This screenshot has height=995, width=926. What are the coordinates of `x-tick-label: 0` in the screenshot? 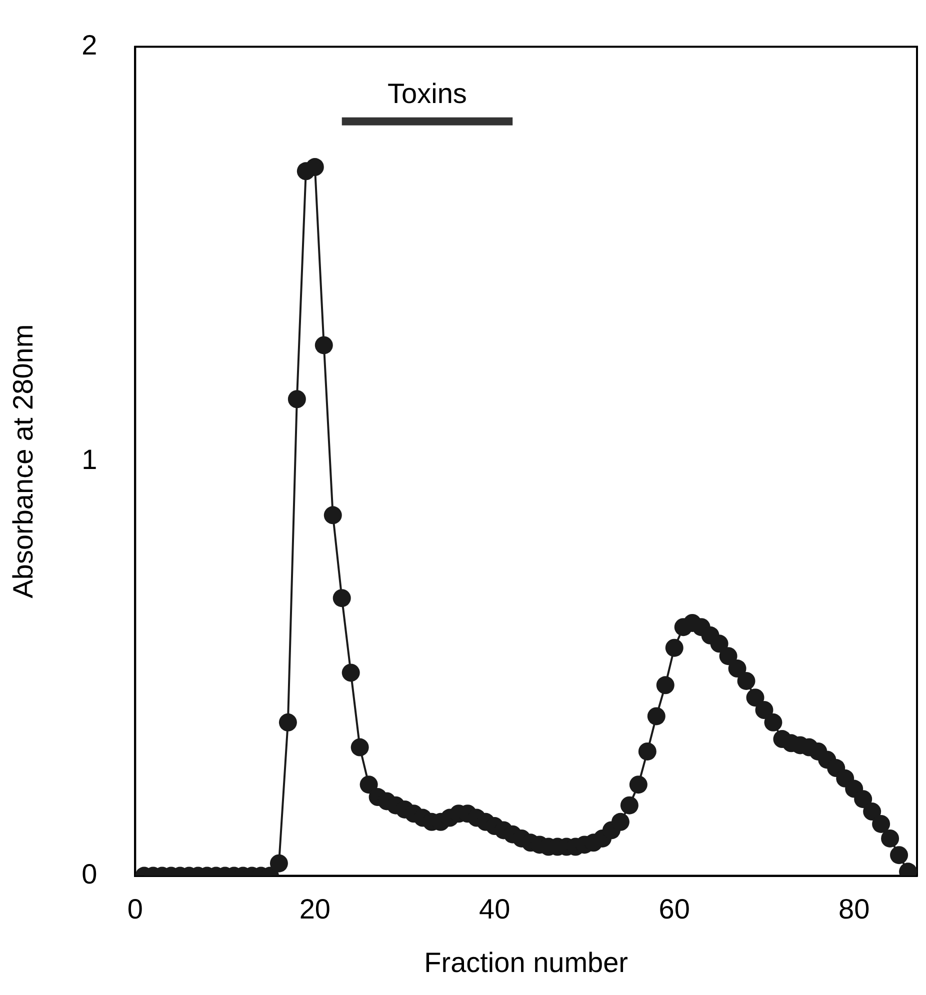 It's located at (135, 908).